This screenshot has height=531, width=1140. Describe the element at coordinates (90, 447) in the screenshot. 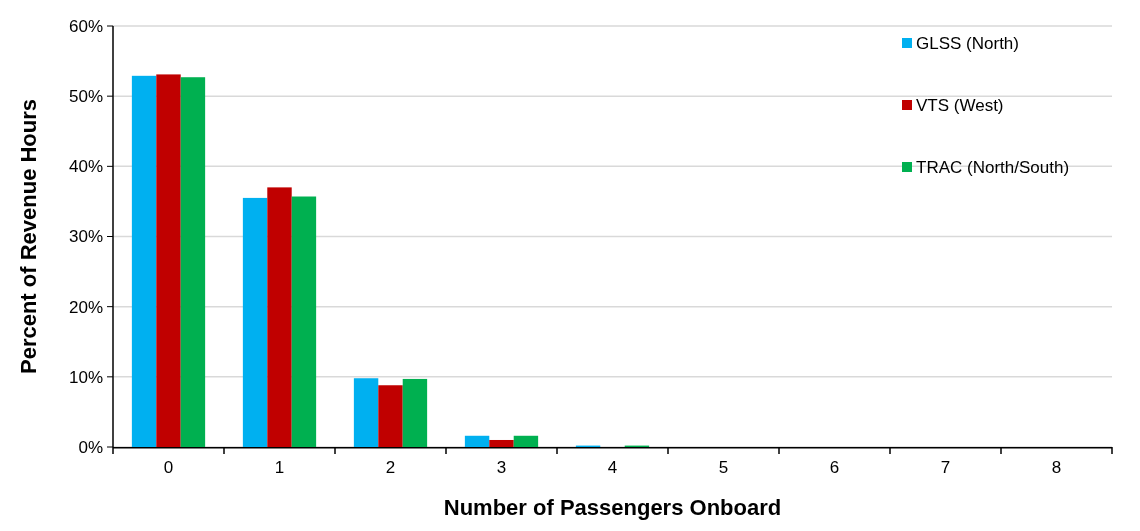

I see `y-tick-label: 0%` at that location.